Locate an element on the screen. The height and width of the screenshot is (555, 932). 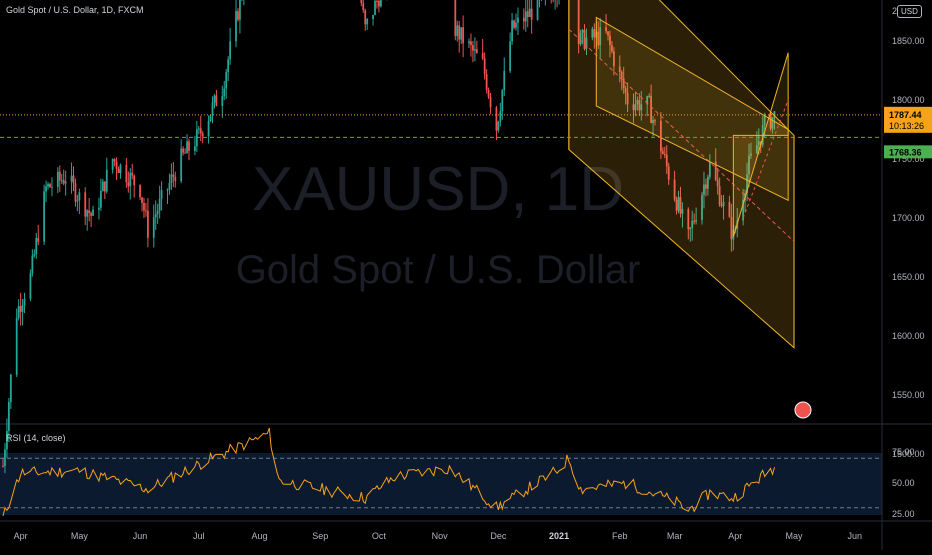
chart-title: Gold Spot / U.S. Dollar, 1D, FXCM is located at coordinates (75, 10).